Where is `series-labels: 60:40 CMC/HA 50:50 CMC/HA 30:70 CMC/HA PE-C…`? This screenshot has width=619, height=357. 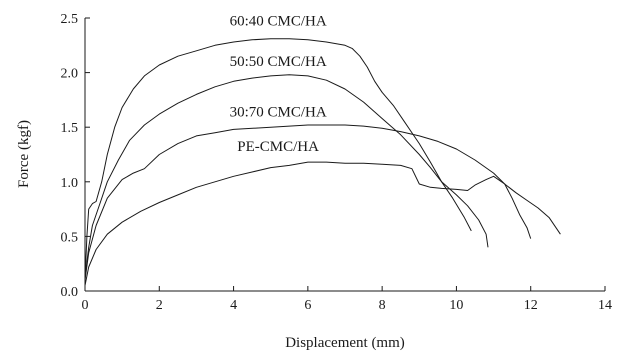 series-labels: 60:40 CMC/HA 50:50 CMC/HA 30:70 CMC/HA PE-C… is located at coordinates (278, 85).